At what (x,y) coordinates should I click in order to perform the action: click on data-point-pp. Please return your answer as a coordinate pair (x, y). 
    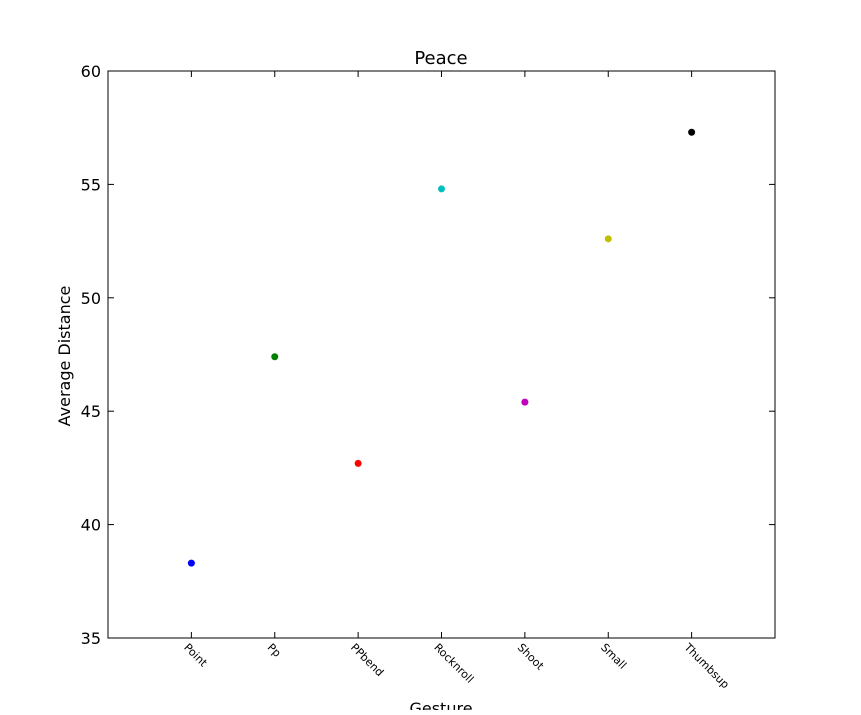
    Looking at the image, I should click on (275, 357).